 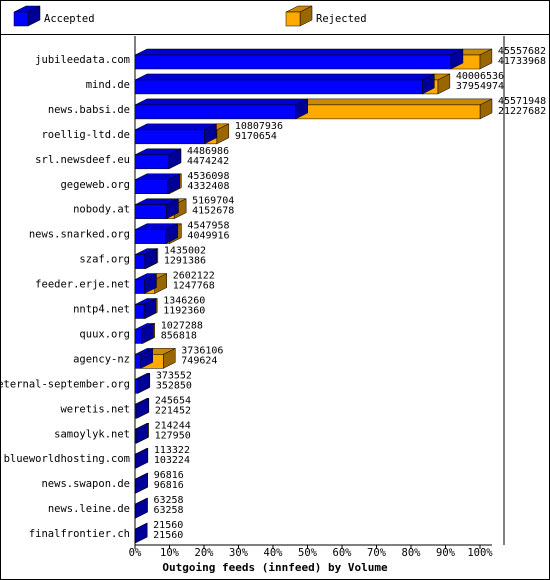 I want to click on accepted-label: 352850, so click(x=174, y=385).